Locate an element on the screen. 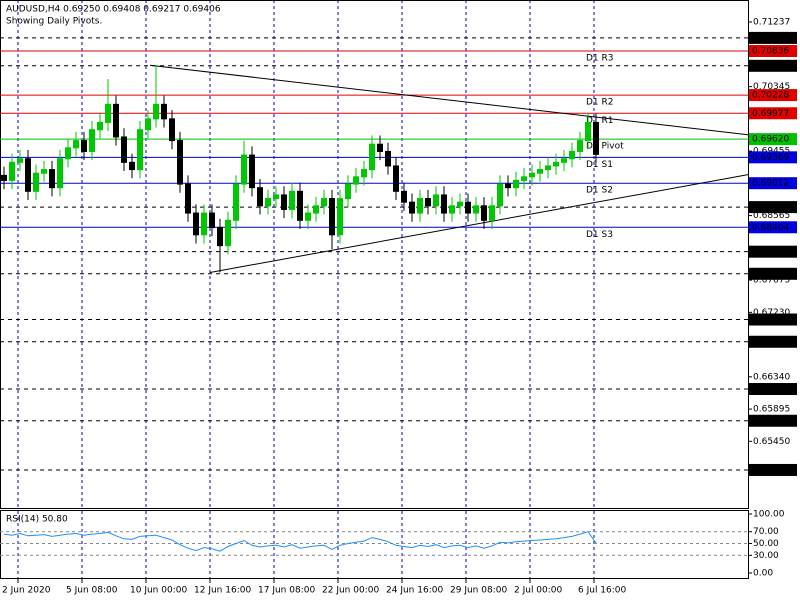 Image resolution: width=800 pixels, height=600 pixels. y-tick-label: 0.70345 is located at coordinates (771, 87).